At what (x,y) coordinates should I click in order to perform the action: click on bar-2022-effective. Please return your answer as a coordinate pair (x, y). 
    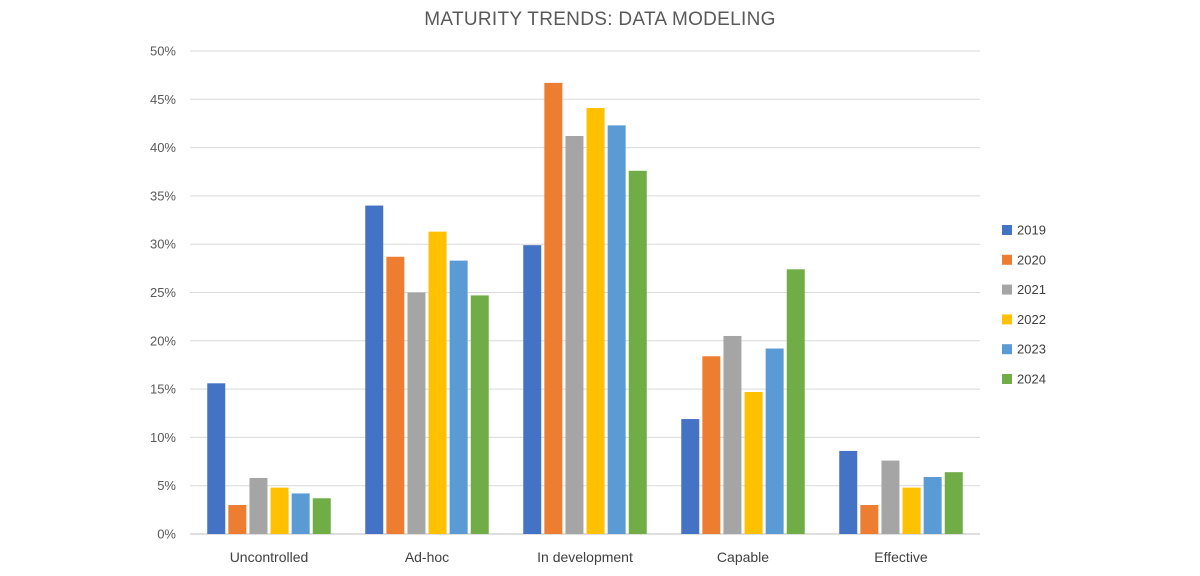
    Looking at the image, I should click on (911, 510).